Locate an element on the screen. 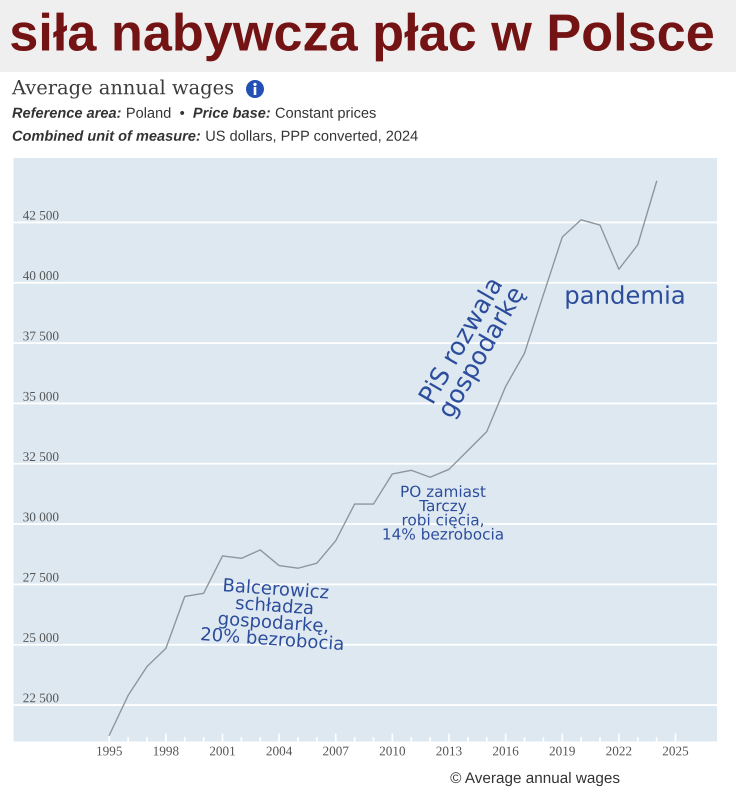 The height and width of the screenshot is (800, 736). y-tick-label: 35 000 is located at coordinates (41, 396).